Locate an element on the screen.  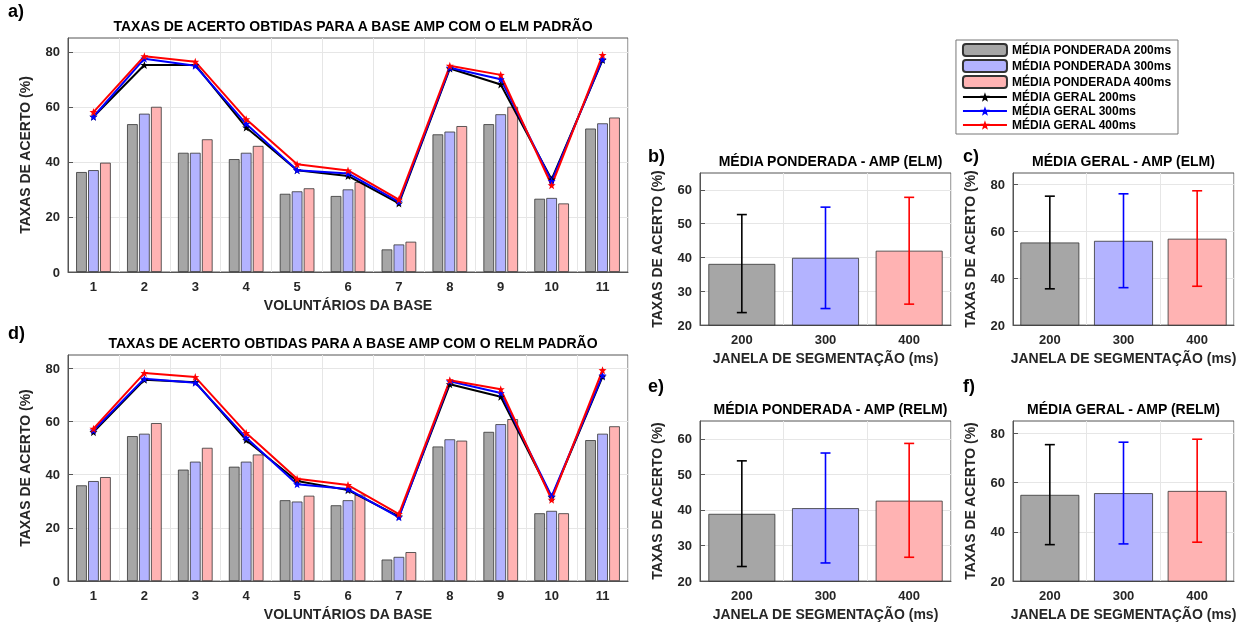
text: a) is located at coordinates (16, 11).